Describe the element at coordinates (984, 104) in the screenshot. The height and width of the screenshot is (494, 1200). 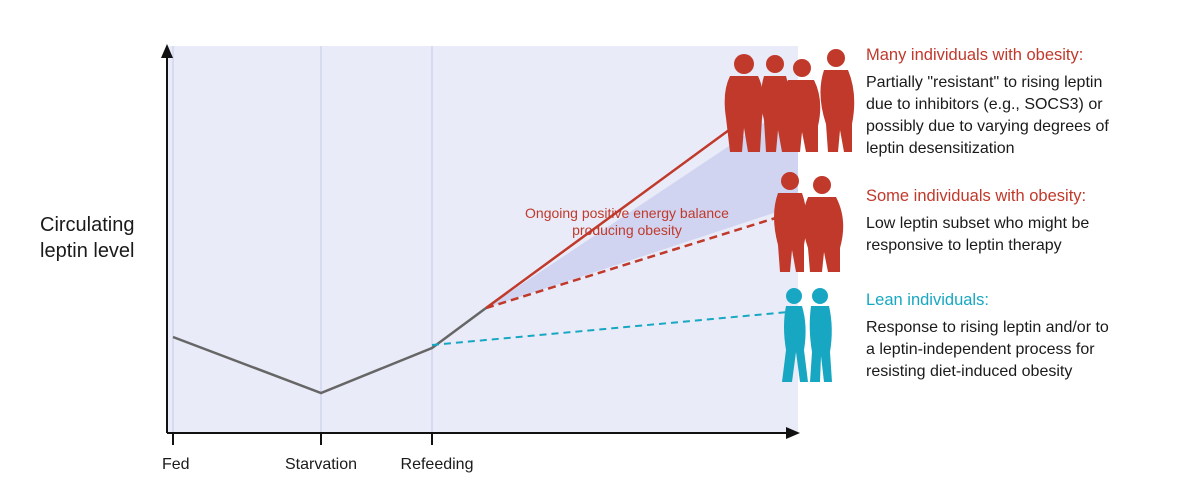
I see `group-body-line: due to inhibitors (e.g., SOCS3) or` at that location.